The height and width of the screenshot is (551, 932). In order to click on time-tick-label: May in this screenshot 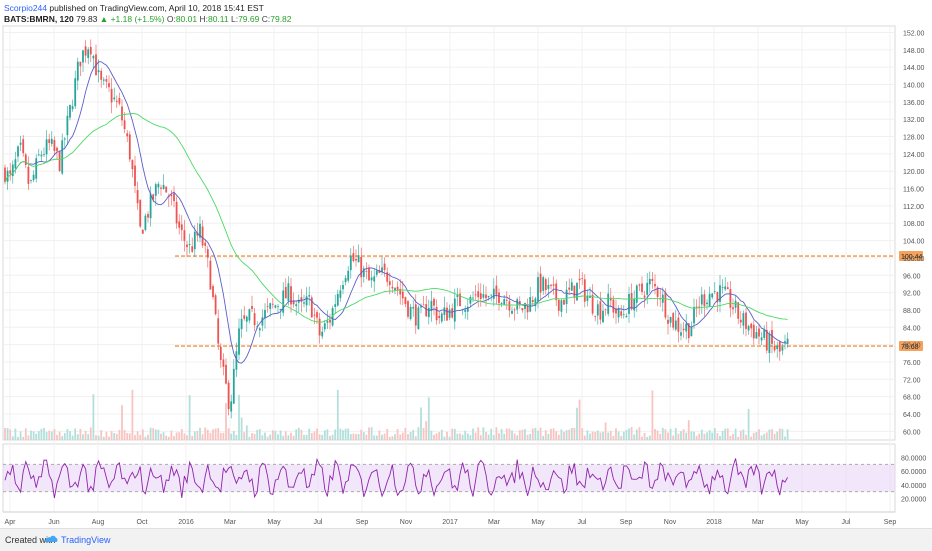, I will do `click(274, 522)`.